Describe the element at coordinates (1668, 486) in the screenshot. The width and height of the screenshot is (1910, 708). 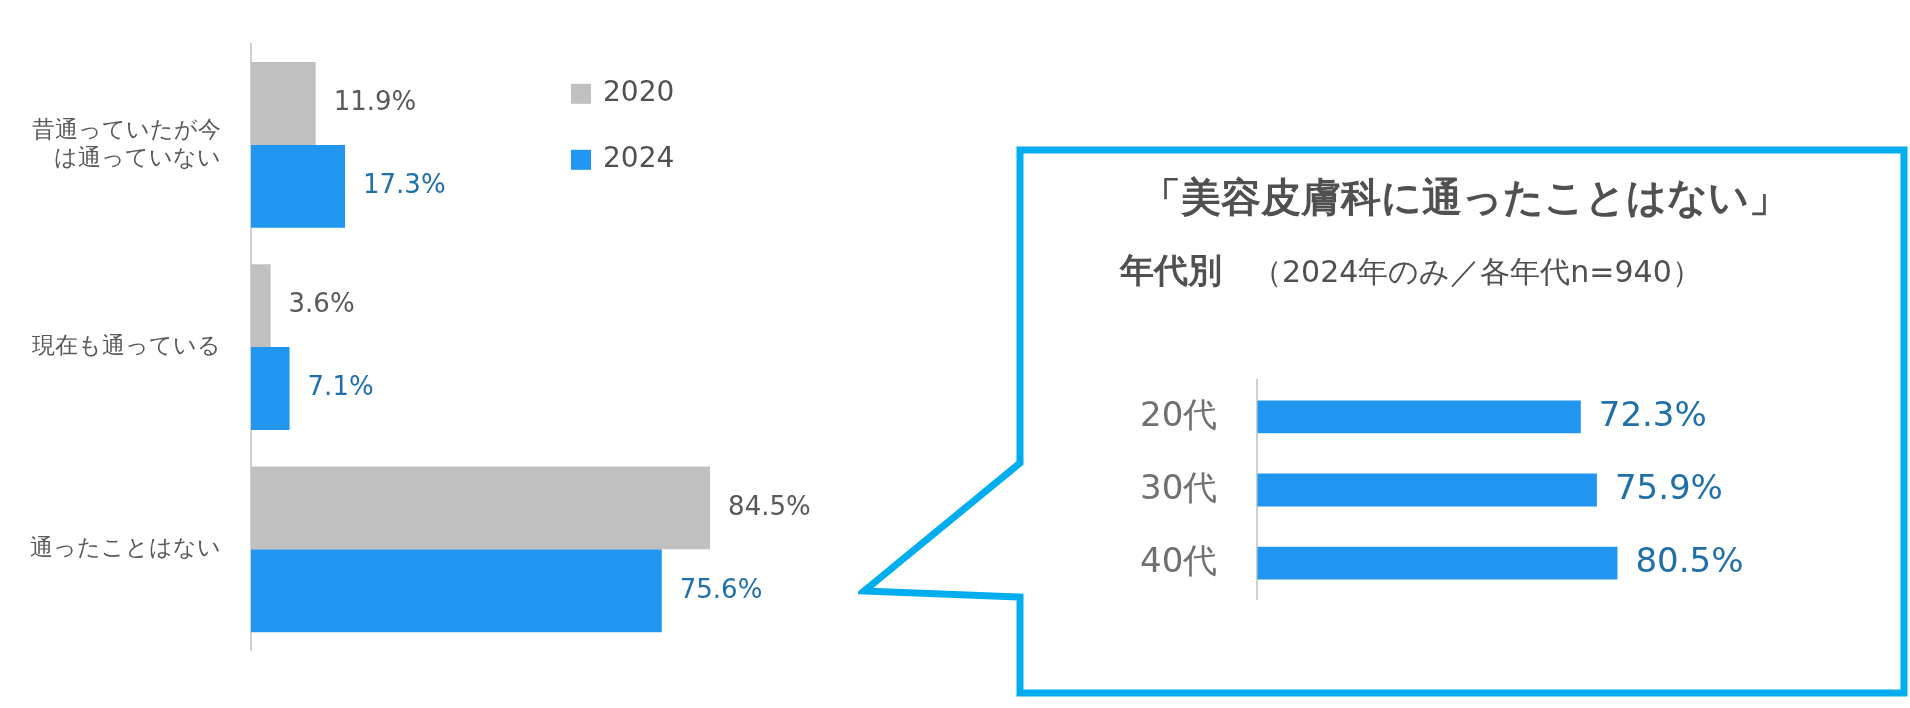
I see `data-label: 75.9%` at that location.